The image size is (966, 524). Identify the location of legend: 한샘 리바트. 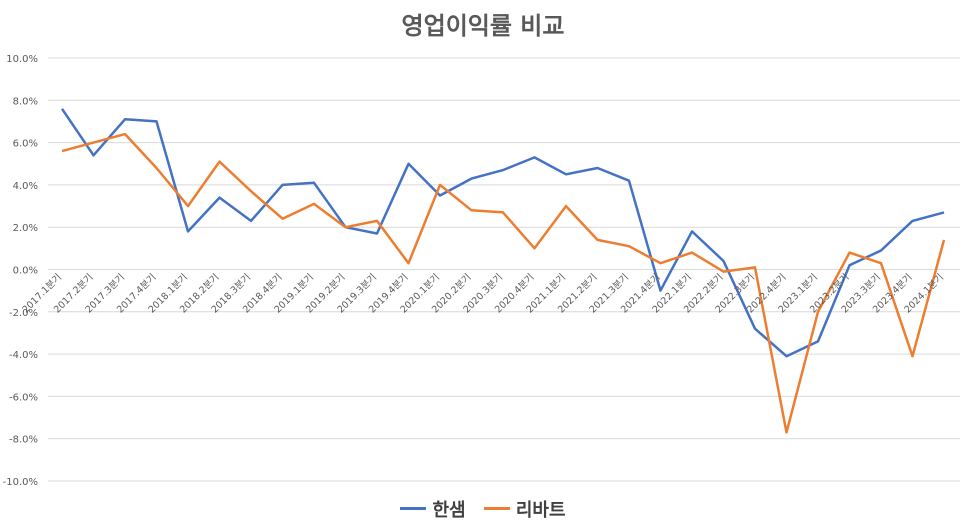
(483, 508).